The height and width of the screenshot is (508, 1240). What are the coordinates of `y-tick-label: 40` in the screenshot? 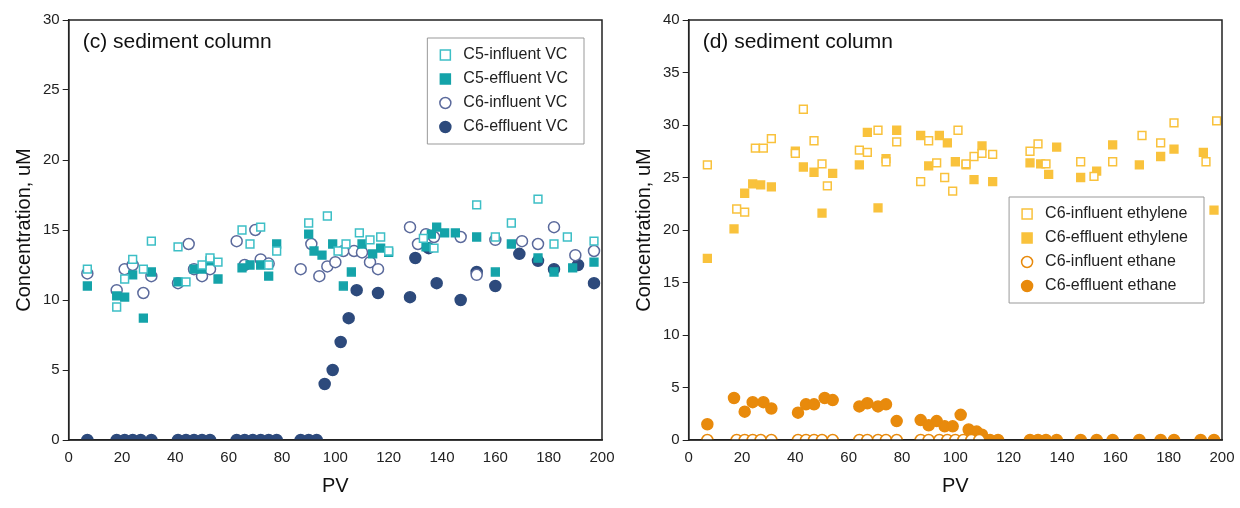 It's located at (671, 19).